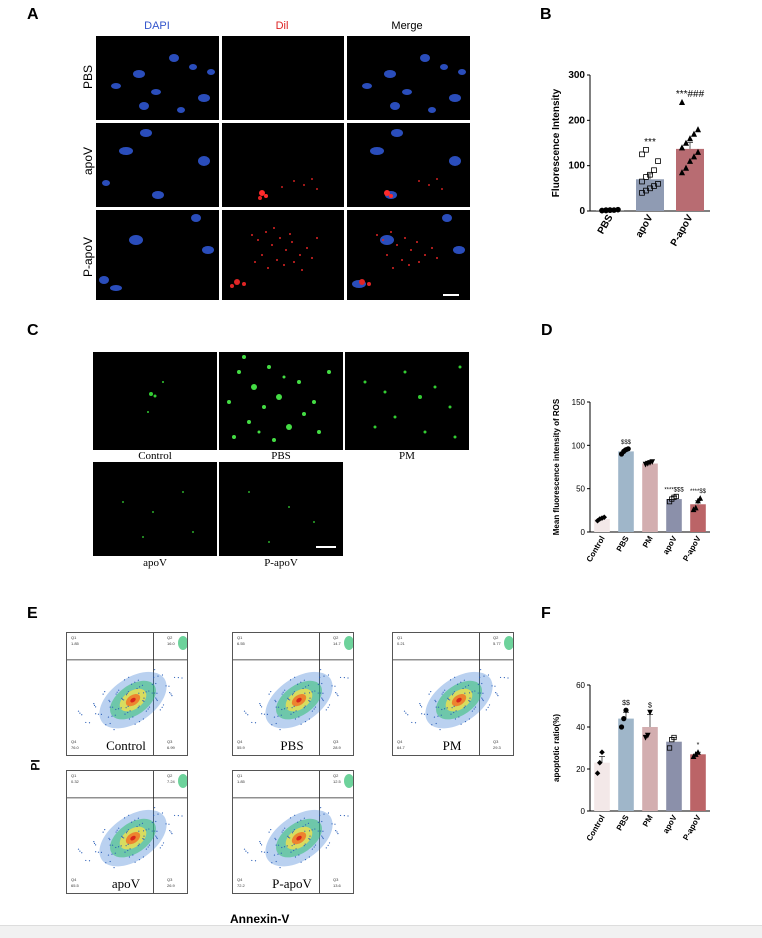 Image resolution: width=762 pixels, height=938 pixels. Describe the element at coordinates (33, 330) in the screenshot. I see `panel-label-c: C` at that location.